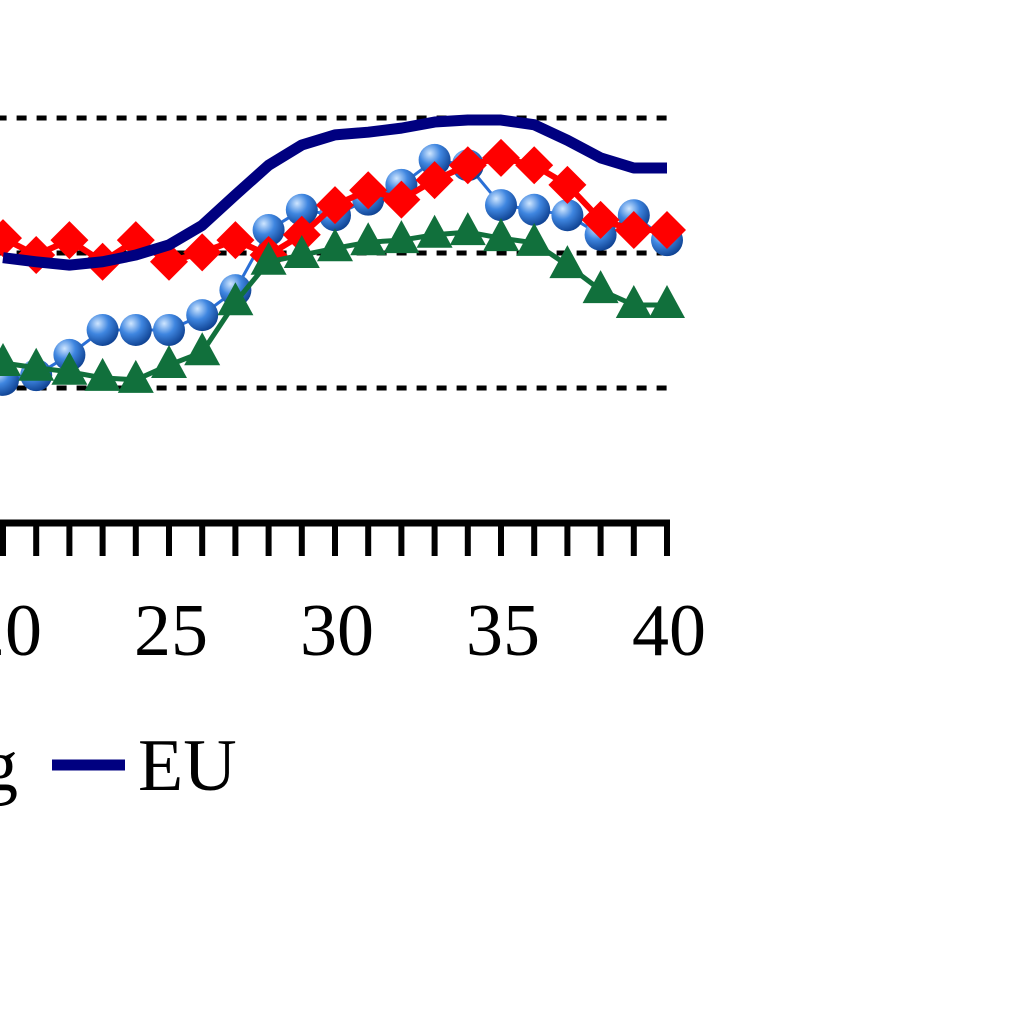  What do you see at coordinates (21, 631) in the screenshot?
I see `x-tick-label: 20` at bounding box center [21, 631].